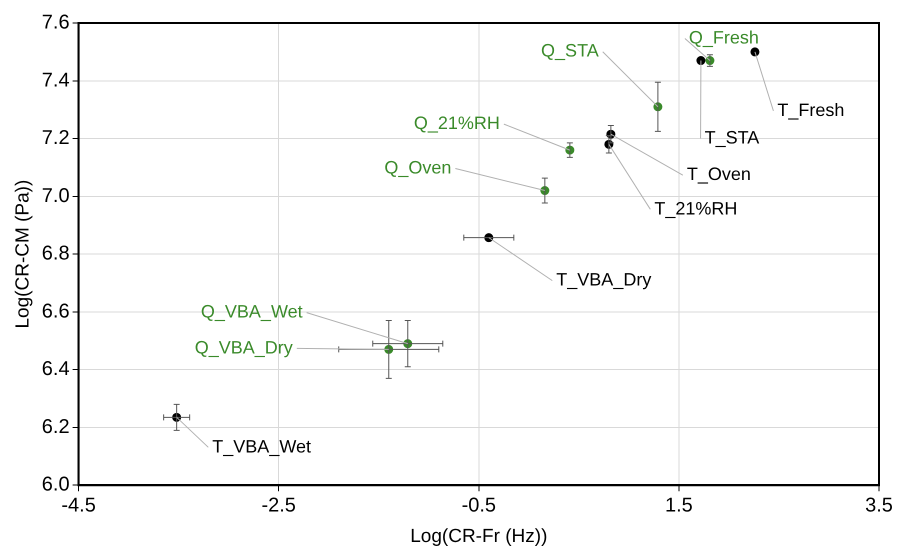 This screenshot has height=560, width=907. I want to click on text: T_STA, so click(732, 138).